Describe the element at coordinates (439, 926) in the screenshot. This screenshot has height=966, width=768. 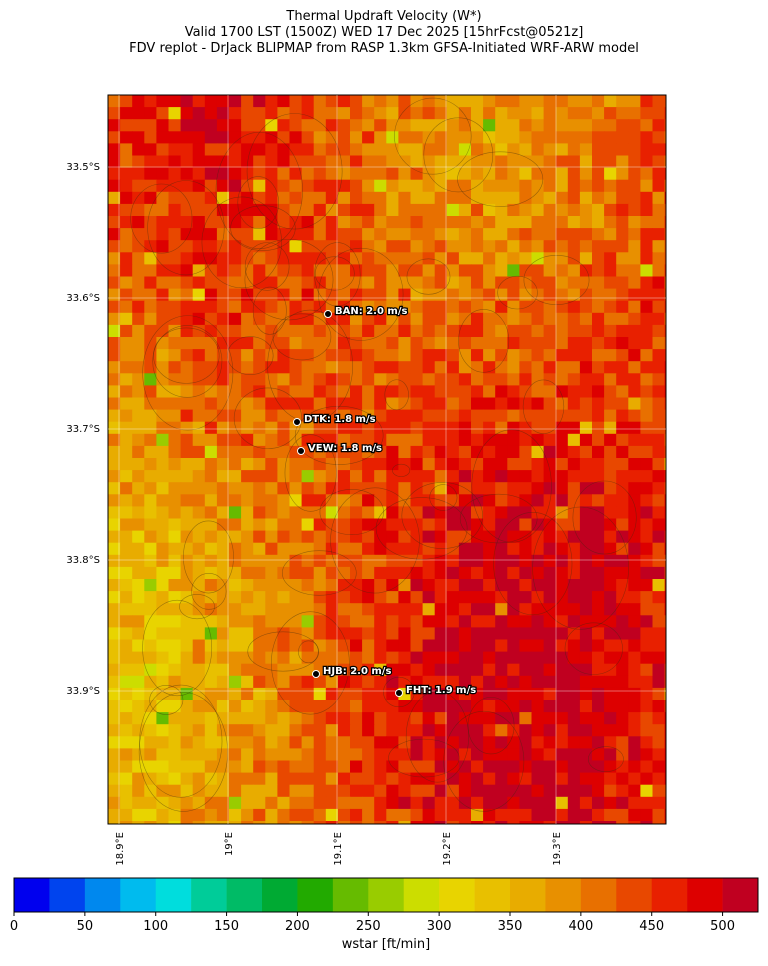
I see `colorbar-tick-label: 300` at that location.